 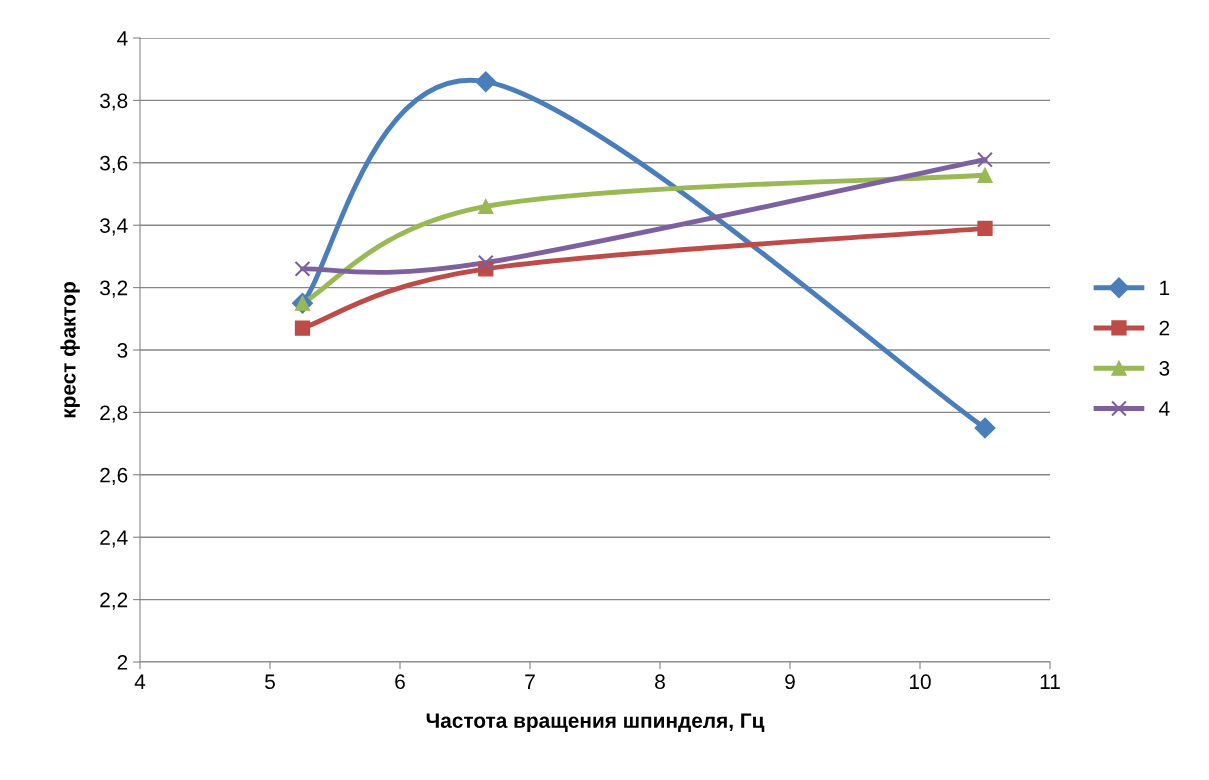 I want to click on y-tick-label: 2,4, so click(x=114, y=539).